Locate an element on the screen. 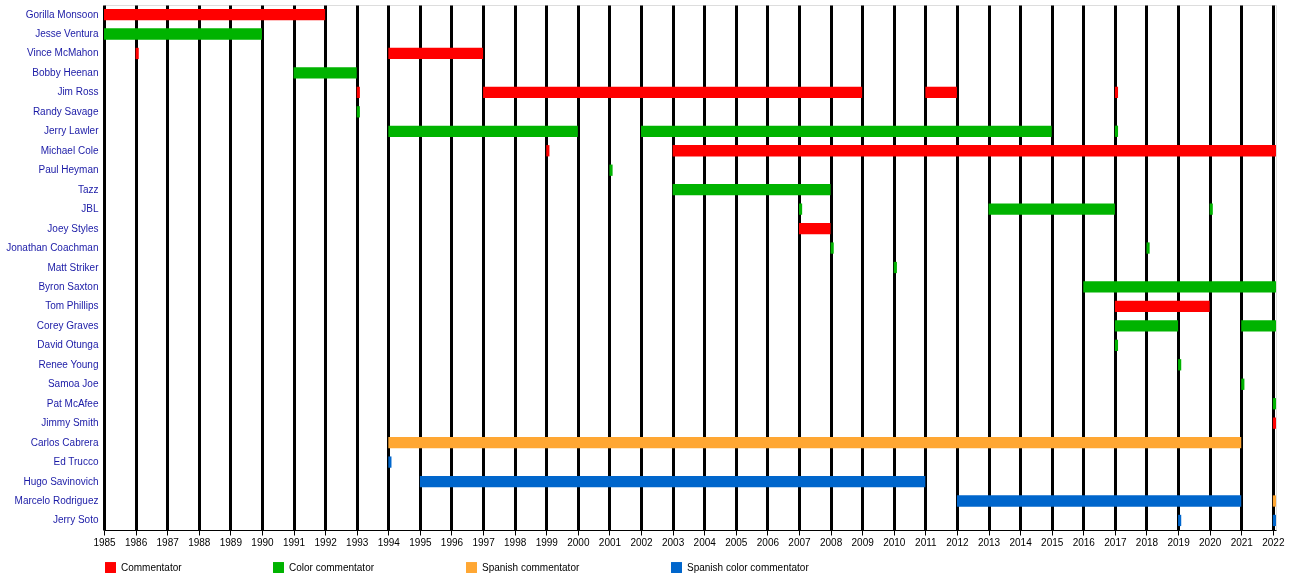 This screenshot has width=1301, height=580. x-tick-label: 2022 is located at coordinates (1273, 542).